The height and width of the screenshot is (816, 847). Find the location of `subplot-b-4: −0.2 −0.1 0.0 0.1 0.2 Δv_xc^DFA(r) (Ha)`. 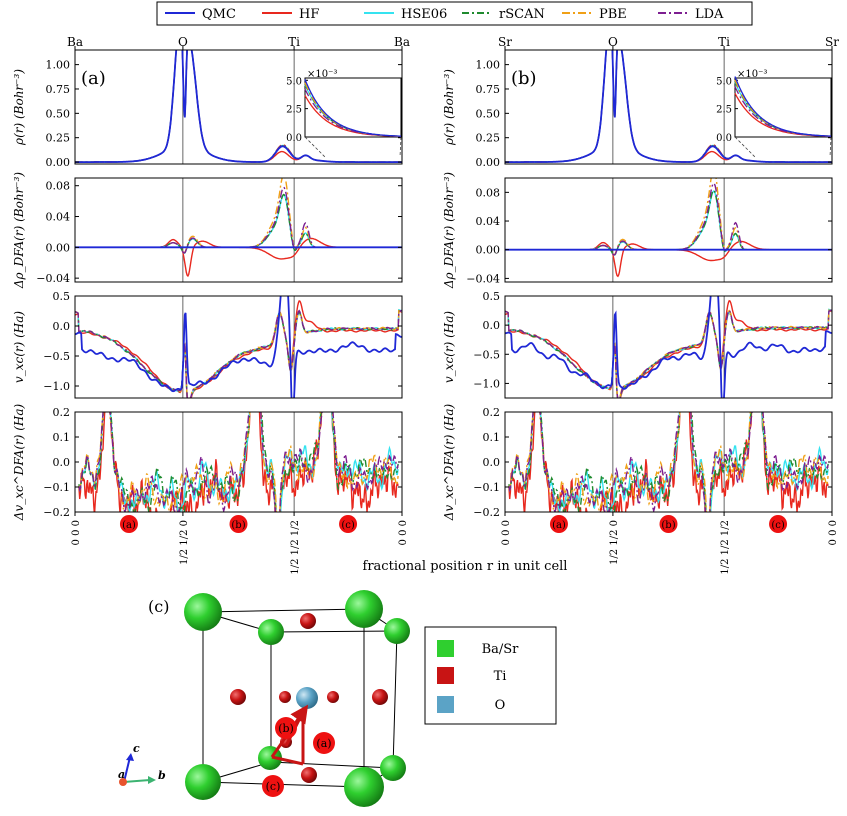

subplot-b-4: −0.2 −0.1 0.0 0.1 0.2 Δv_xc^DFA(r) (Ha) is located at coordinates (637, 462).